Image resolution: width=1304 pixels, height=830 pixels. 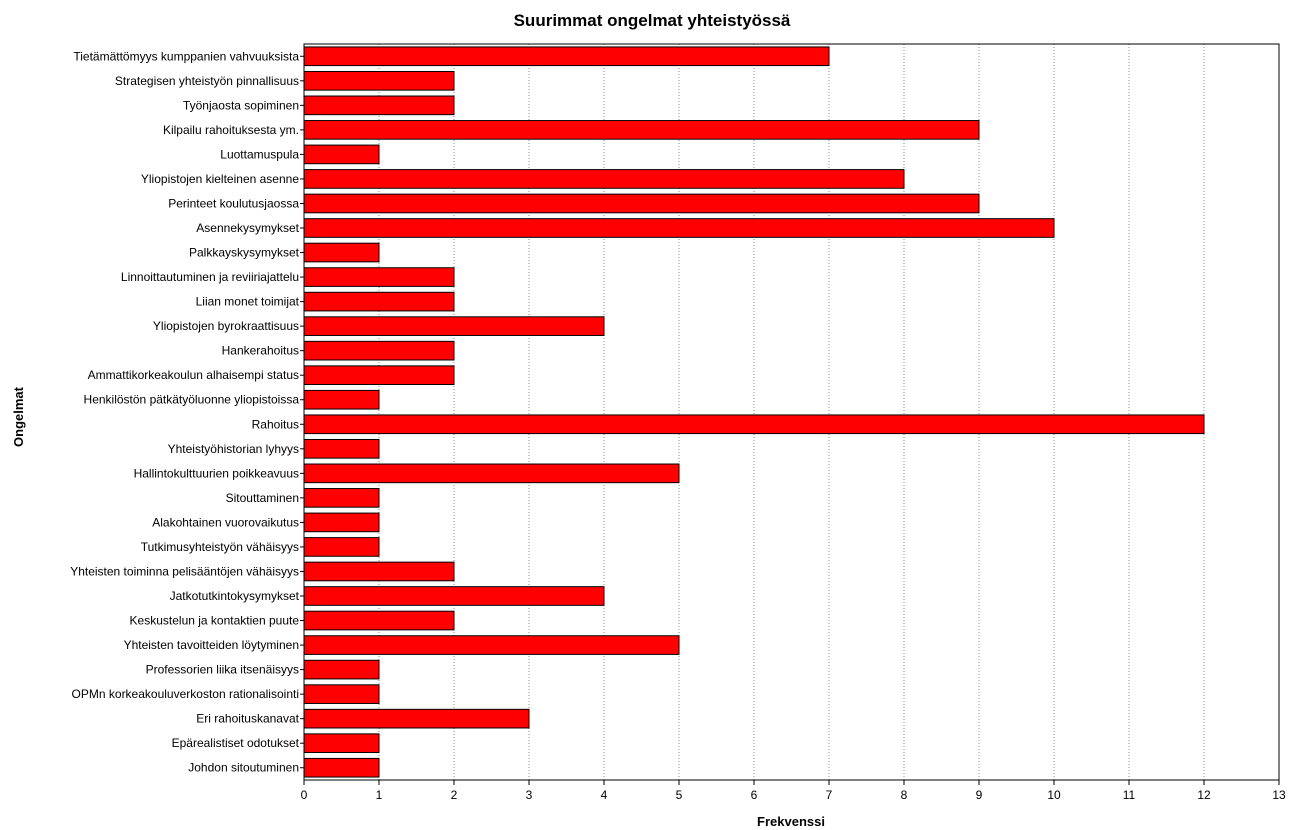 I want to click on x-tick-label: 1, so click(x=379, y=795).